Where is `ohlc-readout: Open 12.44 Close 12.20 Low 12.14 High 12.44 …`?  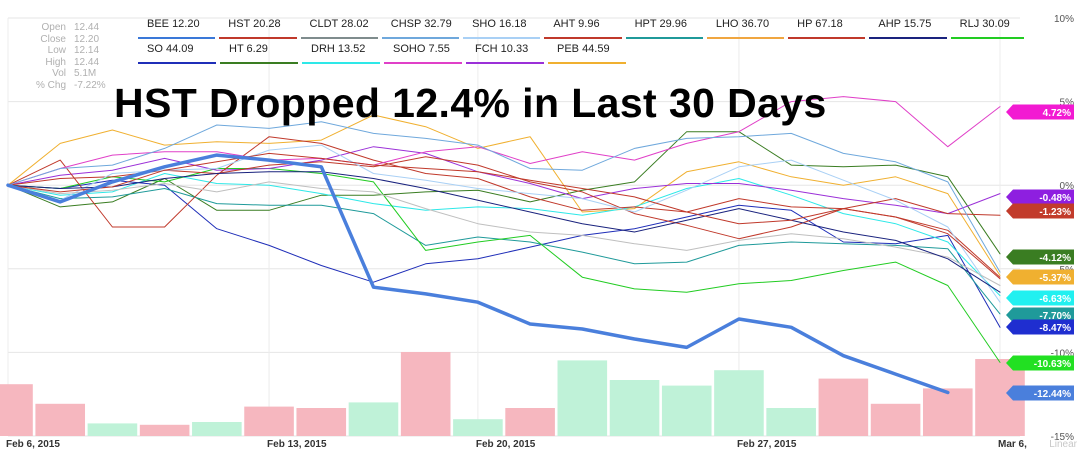 ohlc-readout: Open 12.44 Close 12.20 Low 12.14 High 12.44 … is located at coordinates (68, 57).